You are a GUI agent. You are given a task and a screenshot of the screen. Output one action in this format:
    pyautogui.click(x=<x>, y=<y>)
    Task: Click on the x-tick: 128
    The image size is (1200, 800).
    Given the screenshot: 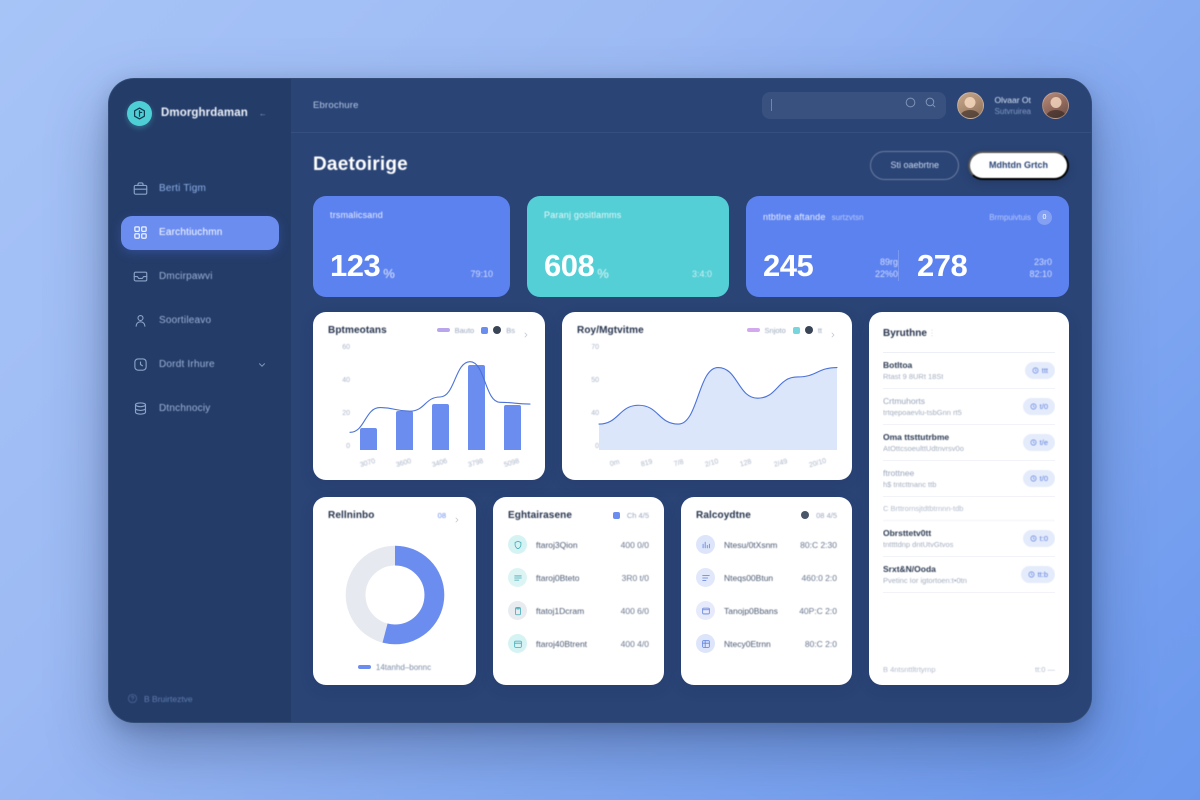 What is the action you would take?
    pyautogui.click(x=746, y=463)
    